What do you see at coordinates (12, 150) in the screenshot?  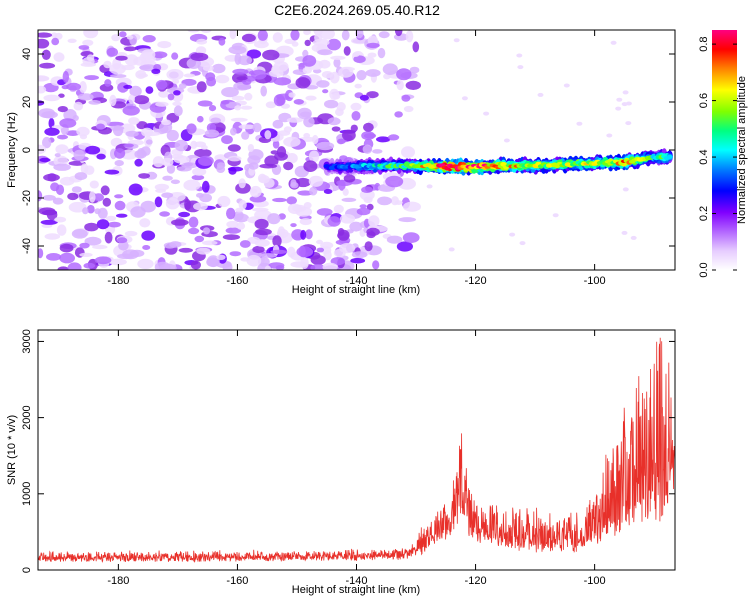 I see `spectrogram-y-label: Frequency (Hz)` at bounding box center [12, 150].